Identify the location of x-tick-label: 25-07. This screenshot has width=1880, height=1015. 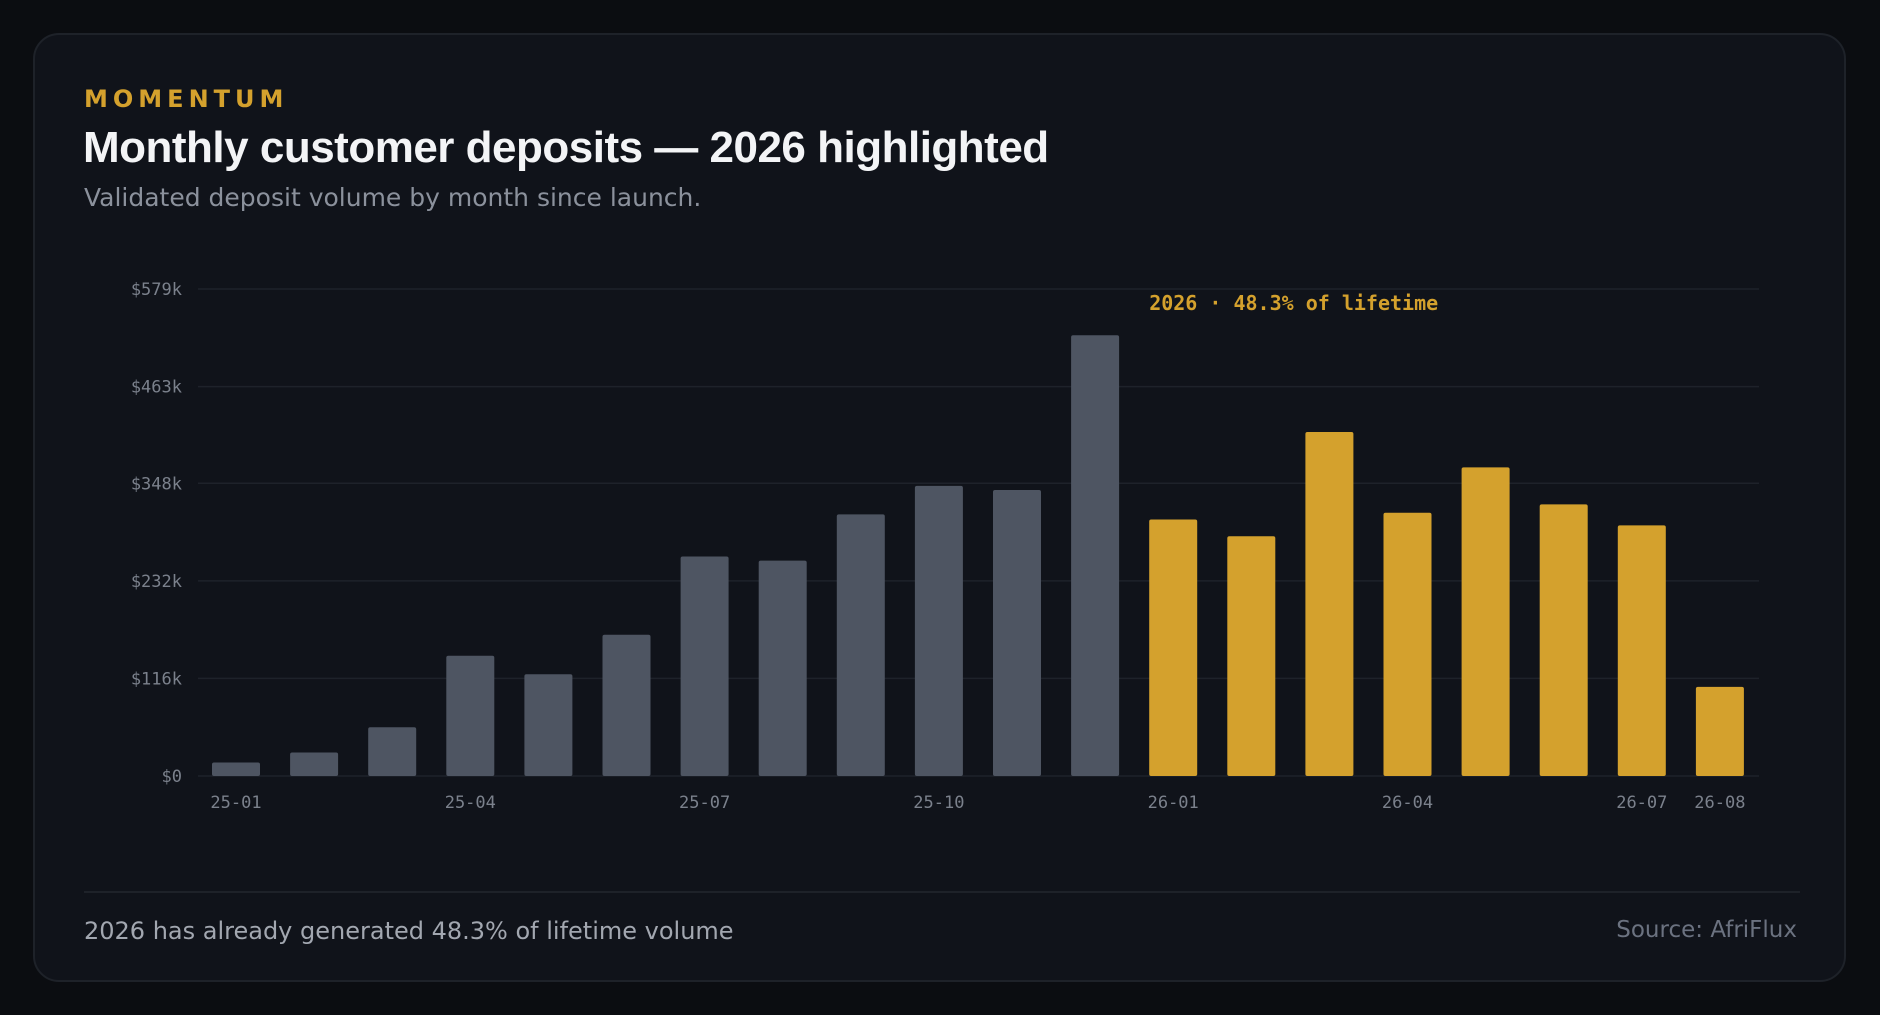
(704, 803).